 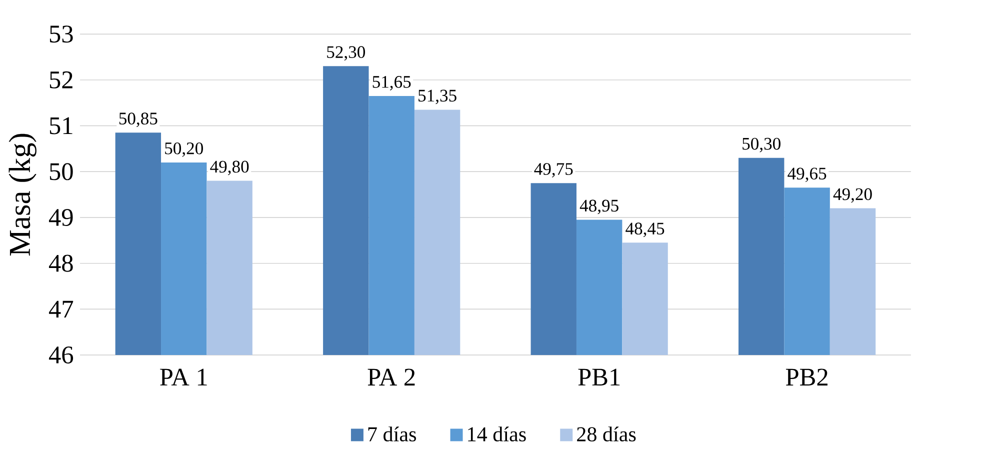 I want to click on data-label: 49,75, so click(x=553, y=170).